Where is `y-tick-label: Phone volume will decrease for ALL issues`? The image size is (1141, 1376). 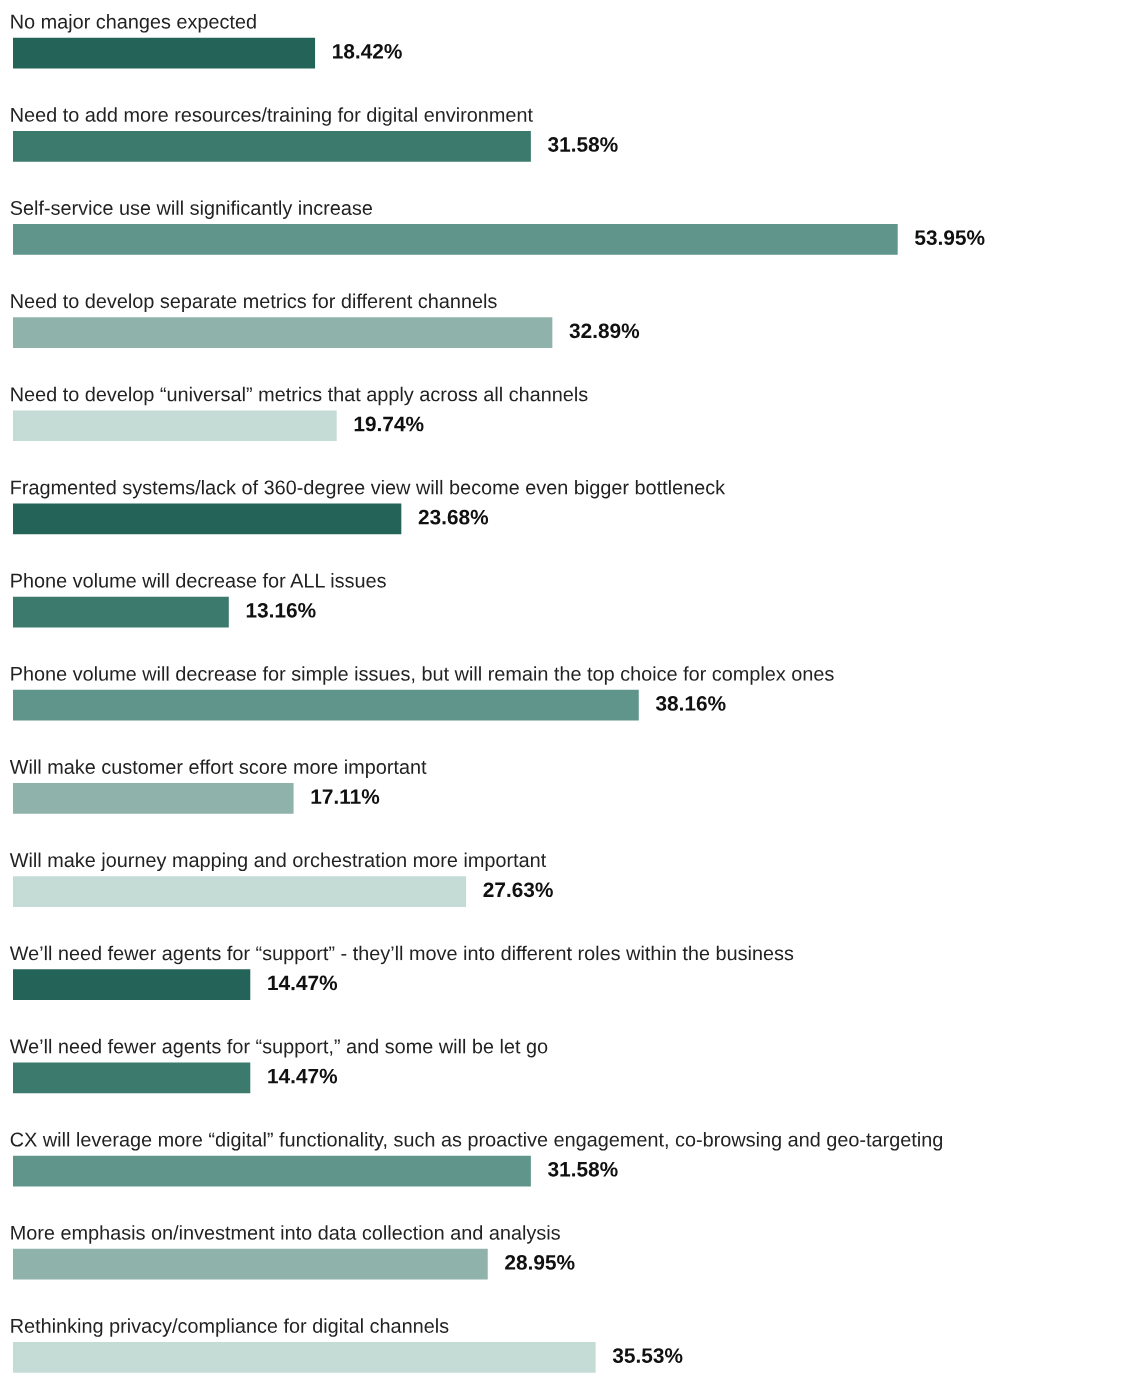 y-tick-label: Phone volume will decrease for ALL issues is located at coordinates (198, 580).